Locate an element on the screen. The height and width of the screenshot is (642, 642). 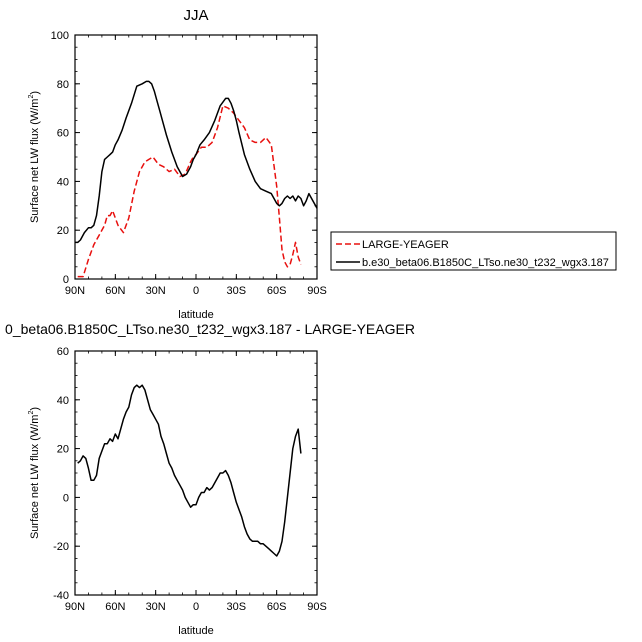
top-y-axis-label-close: ) is located at coordinates (35, 93).